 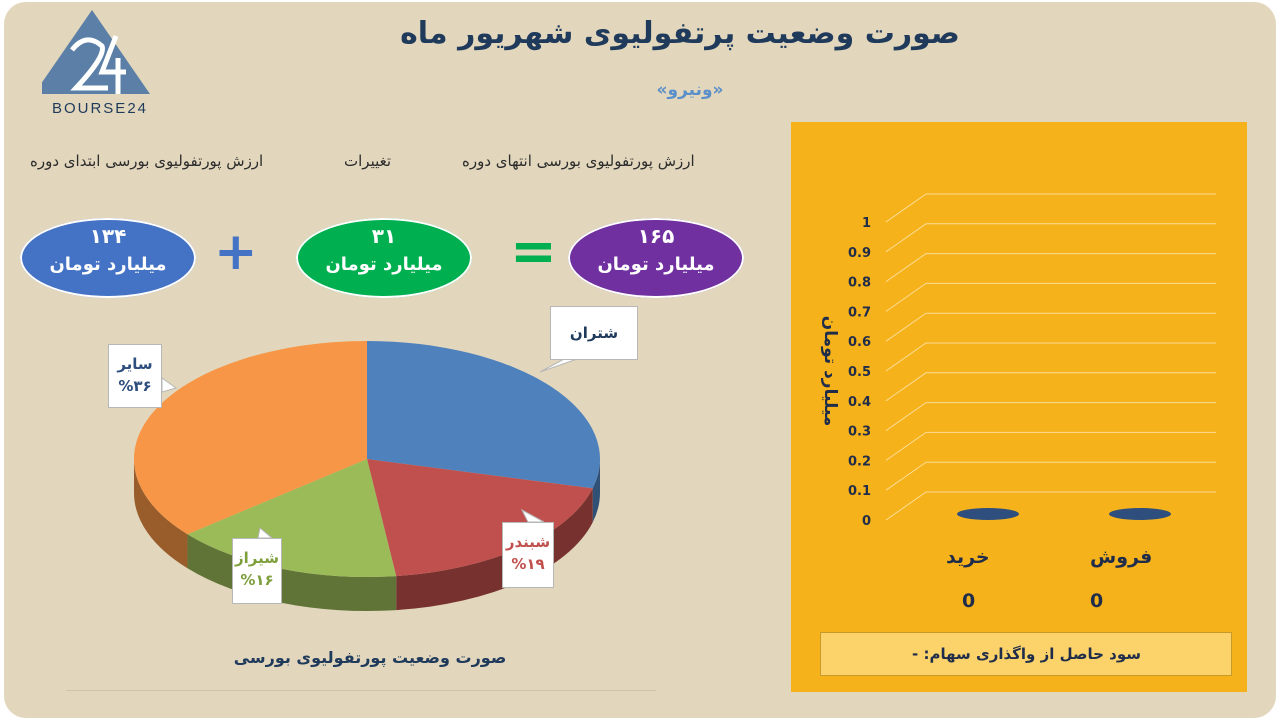 What do you see at coordinates (528, 564) in the screenshot?
I see `slice-percent-shabandar: %۱۹` at bounding box center [528, 564].